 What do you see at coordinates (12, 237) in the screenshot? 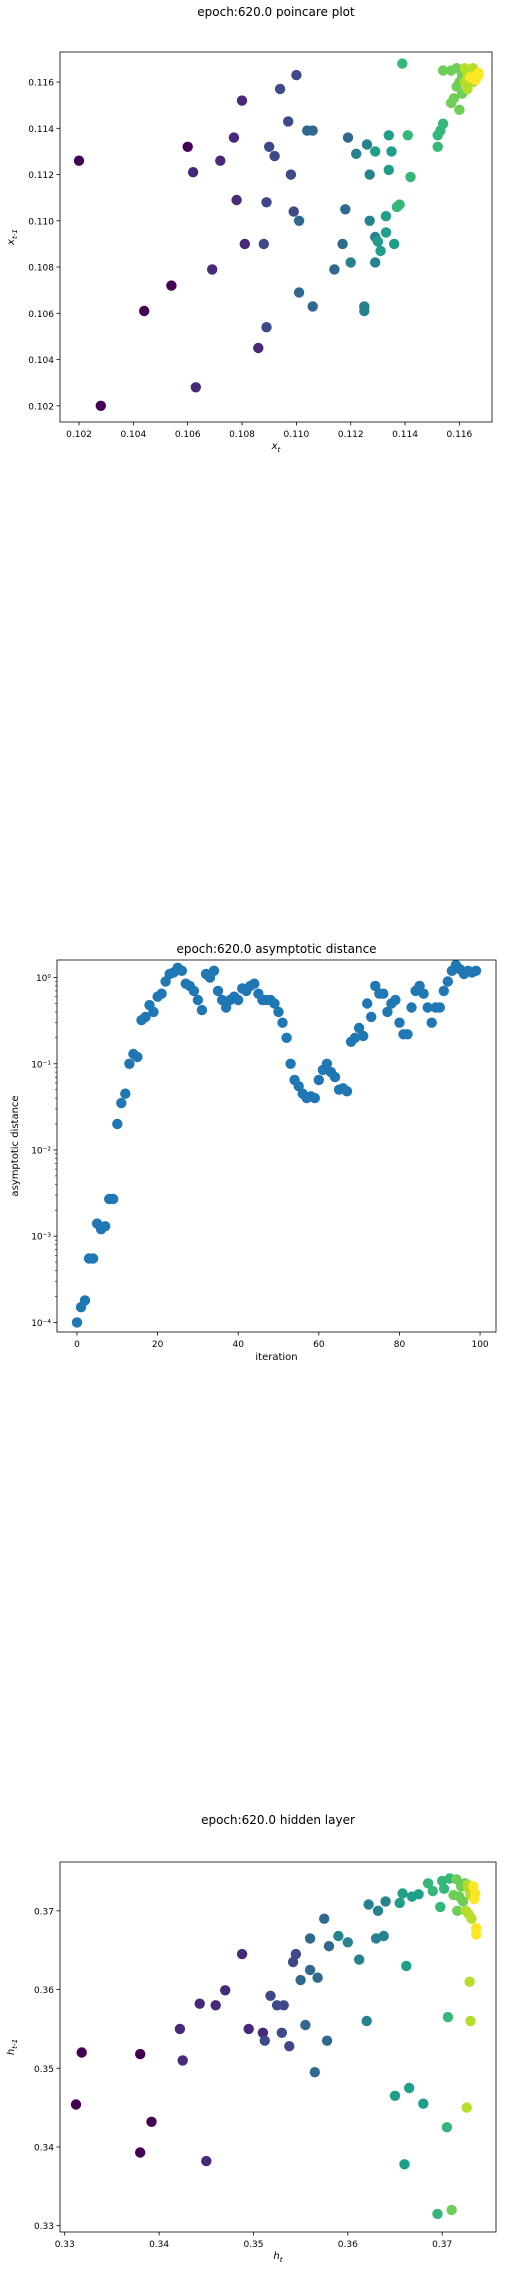
I see `y-axis-label: xt-1` at bounding box center [12, 237].